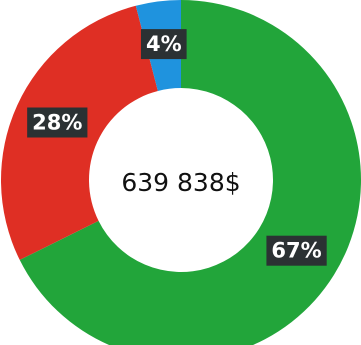 This screenshot has height=345, width=361. I want to click on slice-label-group-1: 28%, so click(57, 122).